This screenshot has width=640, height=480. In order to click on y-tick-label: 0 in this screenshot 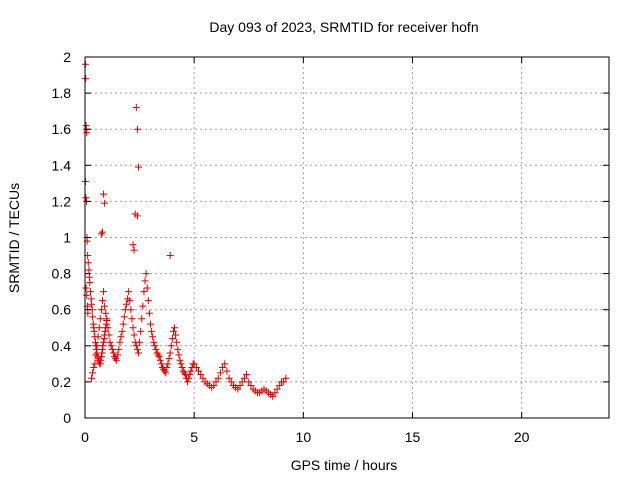, I will do `click(67, 418)`.